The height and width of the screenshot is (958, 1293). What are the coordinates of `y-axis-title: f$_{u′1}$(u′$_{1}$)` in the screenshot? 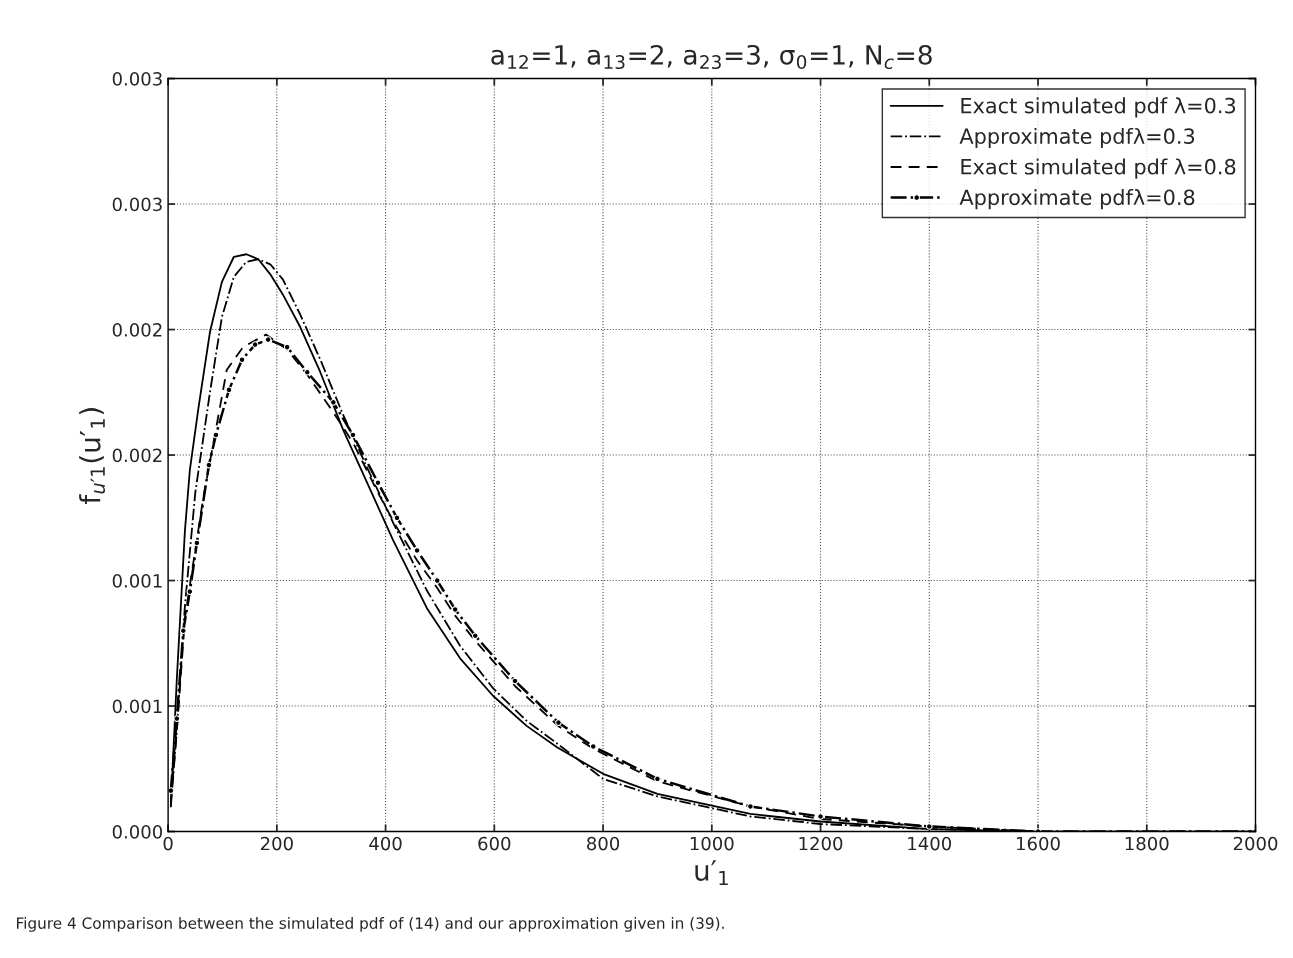 It's located at (92, 456).